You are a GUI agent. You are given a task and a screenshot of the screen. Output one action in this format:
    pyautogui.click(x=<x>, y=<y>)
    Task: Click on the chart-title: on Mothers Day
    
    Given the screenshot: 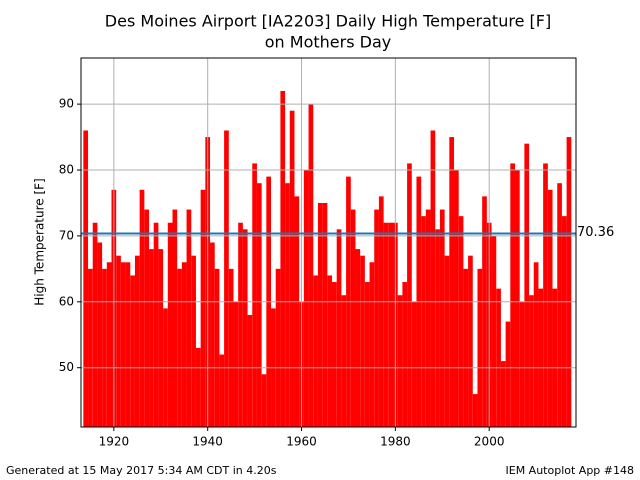 What is the action you would take?
    pyautogui.click(x=328, y=42)
    